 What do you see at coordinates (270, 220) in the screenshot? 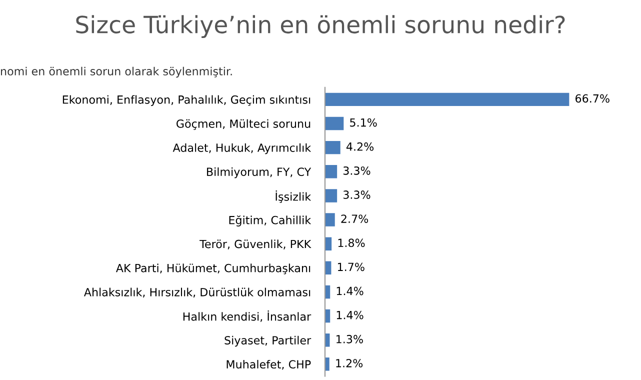
I see `y-tick-label: Eğitim, Cahillik` at bounding box center [270, 220].